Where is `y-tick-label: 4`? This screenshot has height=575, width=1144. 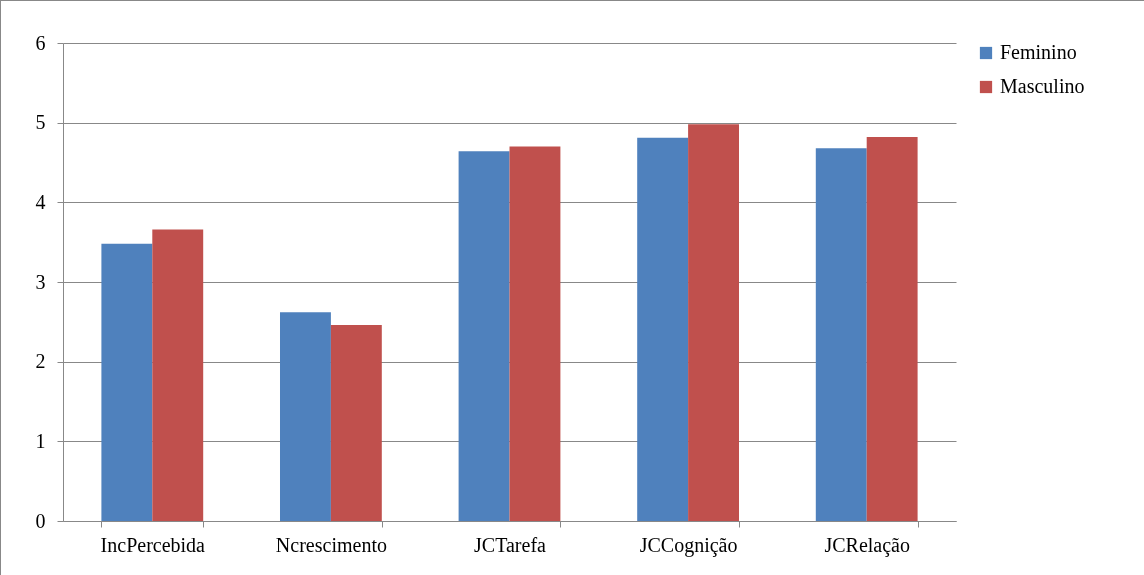 y-tick-label: 4 is located at coordinates (40, 201).